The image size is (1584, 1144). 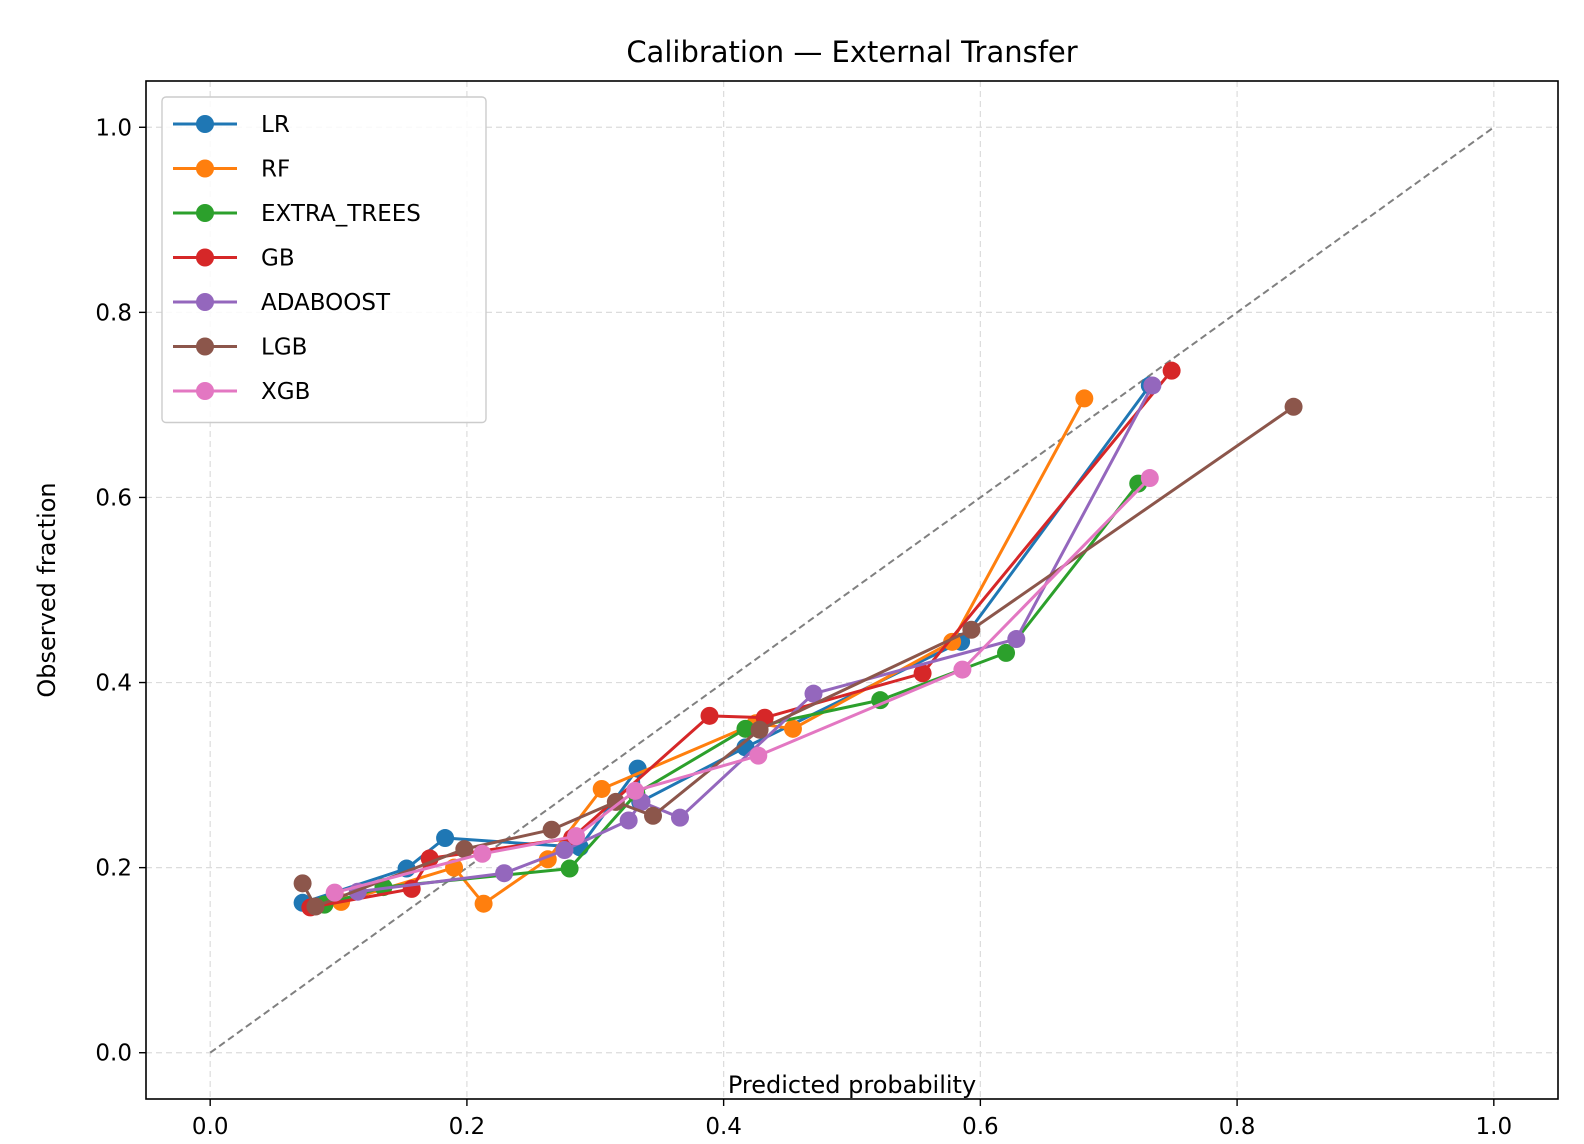 I want to click on legend-item-xgb: XGB, so click(x=241, y=392).